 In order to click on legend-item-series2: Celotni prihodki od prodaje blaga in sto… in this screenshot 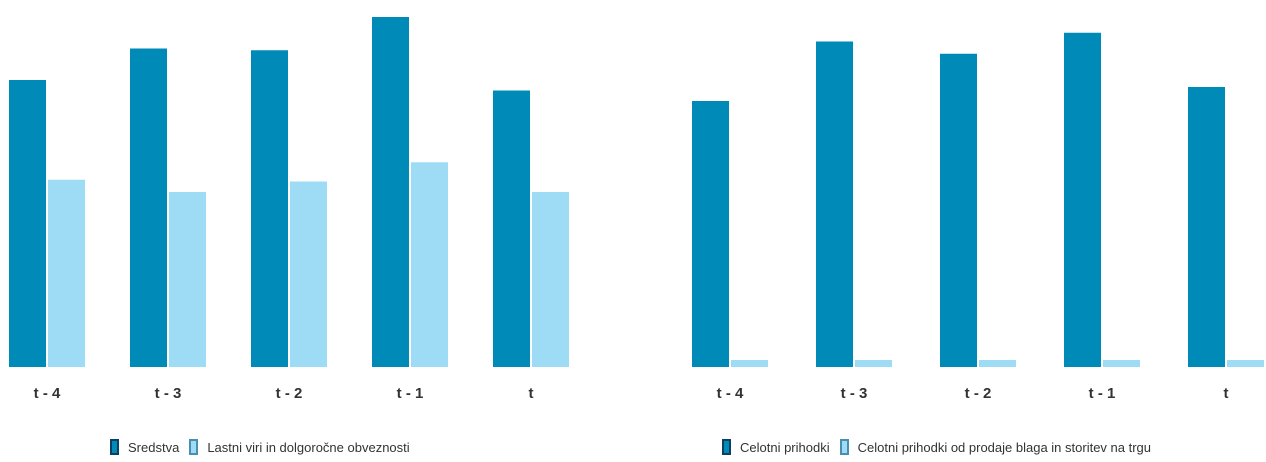, I will do `click(995, 447)`.